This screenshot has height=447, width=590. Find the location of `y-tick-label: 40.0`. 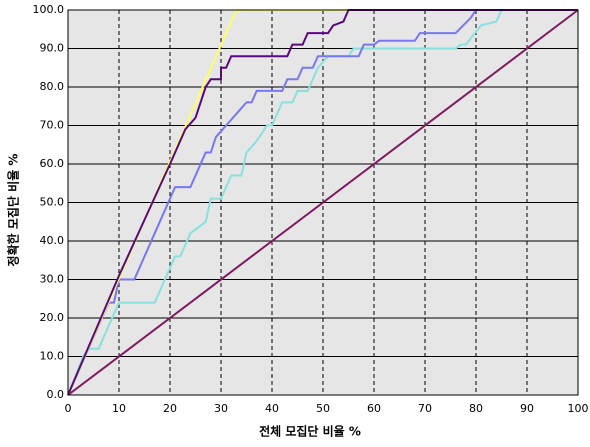

y-tick-label: 40.0 is located at coordinates (52, 240).